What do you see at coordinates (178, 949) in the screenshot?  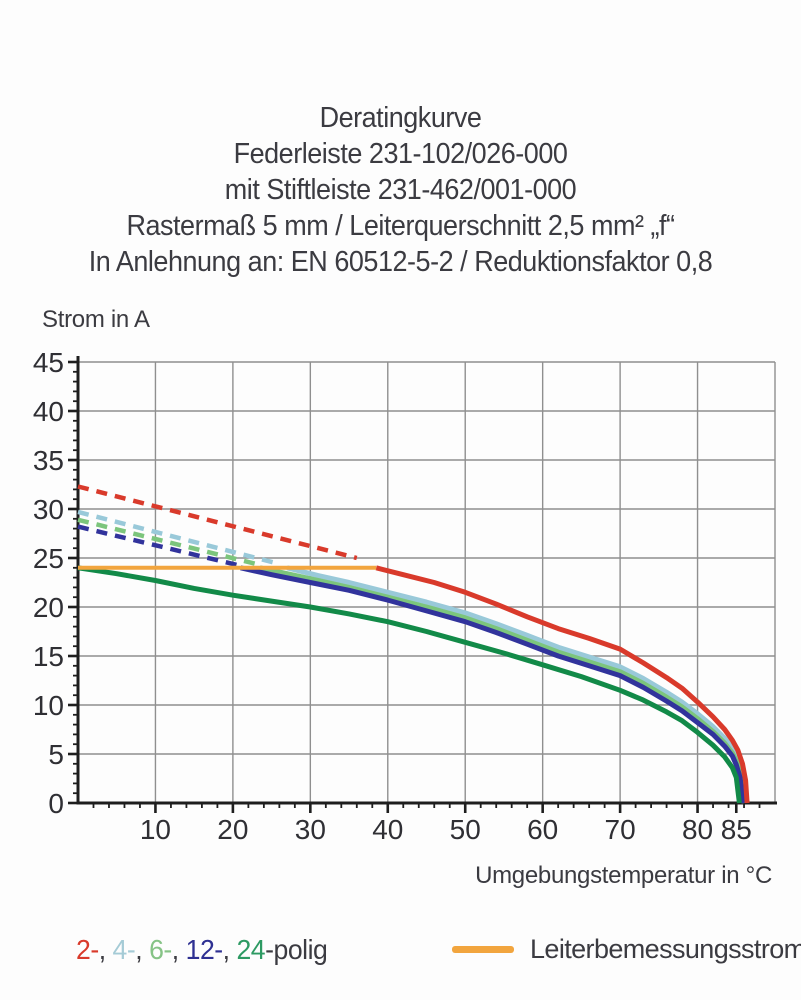 I see `legend-pole-segment-5: ,` at bounding box center [178, 949].